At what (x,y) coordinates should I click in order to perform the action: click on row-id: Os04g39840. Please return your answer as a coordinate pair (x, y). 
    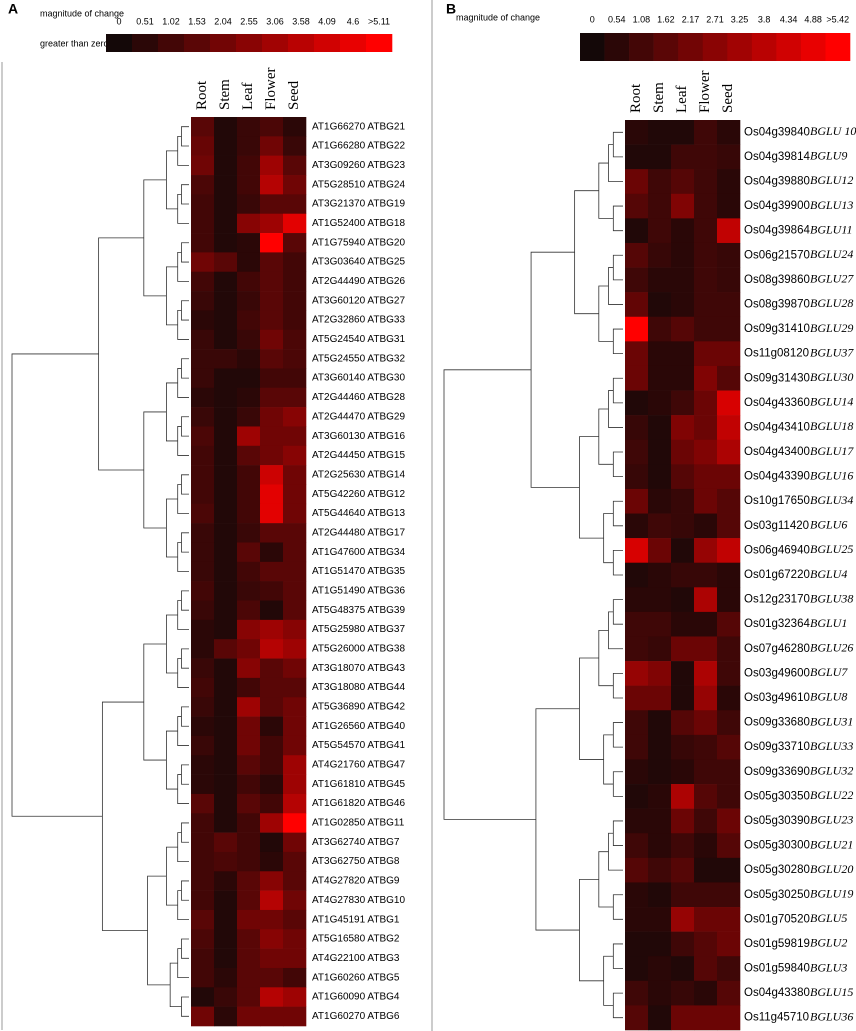
    Looking at the image, I should click on (777, 132).